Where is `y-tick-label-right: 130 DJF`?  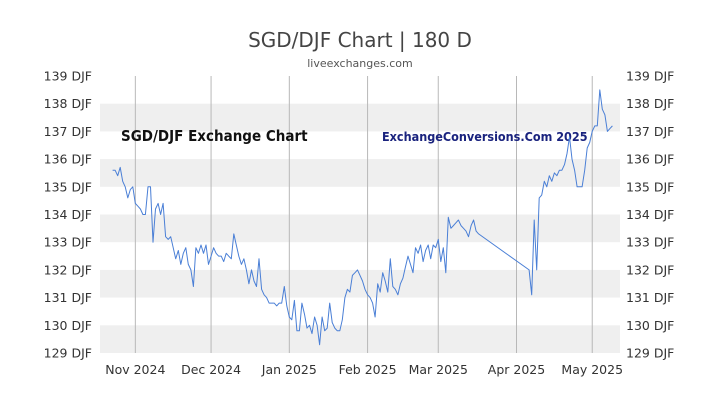
y-tick-label-right: 130 DJF is located at coordinates (650, 325).